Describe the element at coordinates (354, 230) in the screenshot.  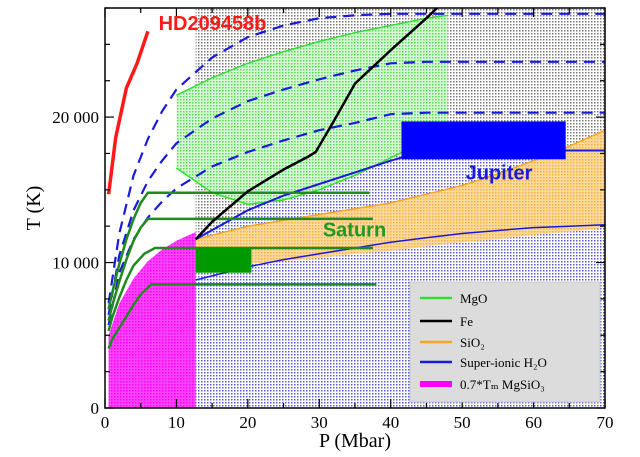
I see `annotation-saturn: Saturn` at that location.